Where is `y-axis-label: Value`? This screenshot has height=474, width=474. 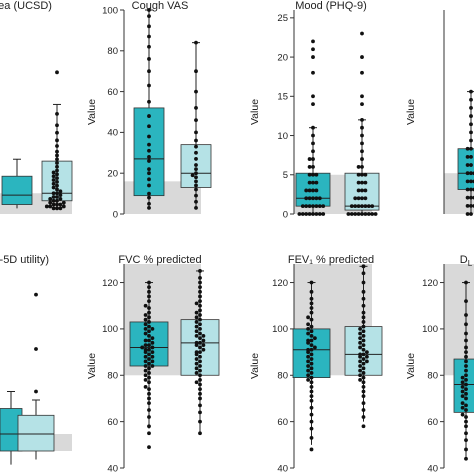 y-axis-label: Value is located at coordinates (92, 112).